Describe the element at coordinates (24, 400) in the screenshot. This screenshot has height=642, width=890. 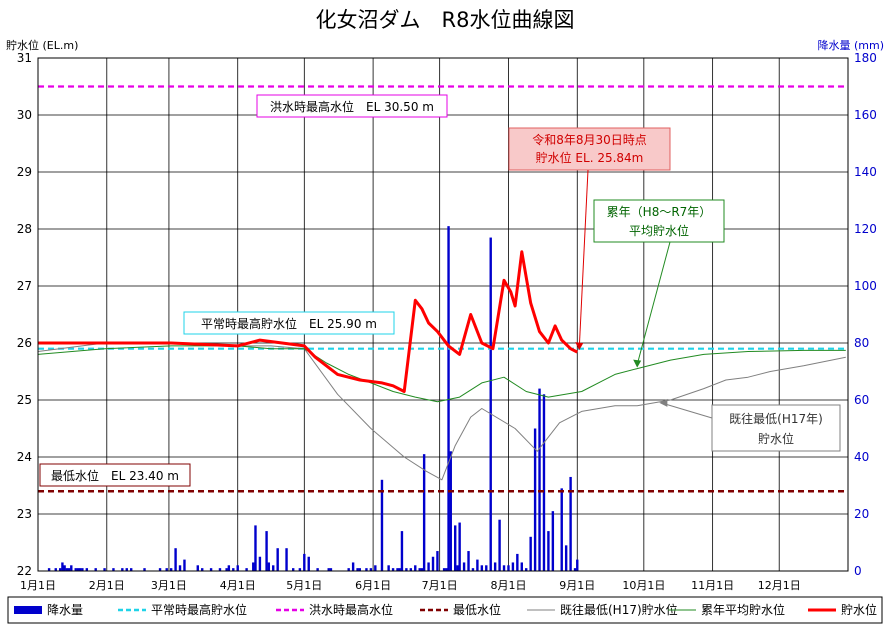
I see `left-tick-label: 25` at that location.